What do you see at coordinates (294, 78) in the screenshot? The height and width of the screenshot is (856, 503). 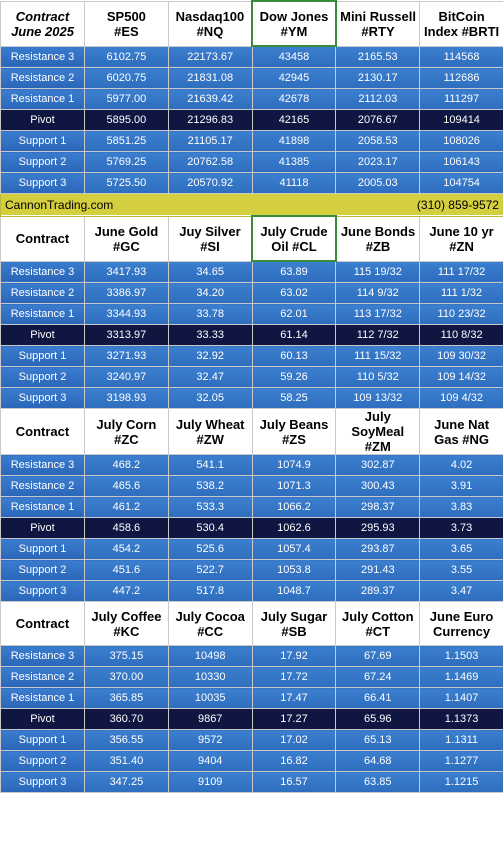 I see `level-value: 42945` at bounding box center [294, 78].